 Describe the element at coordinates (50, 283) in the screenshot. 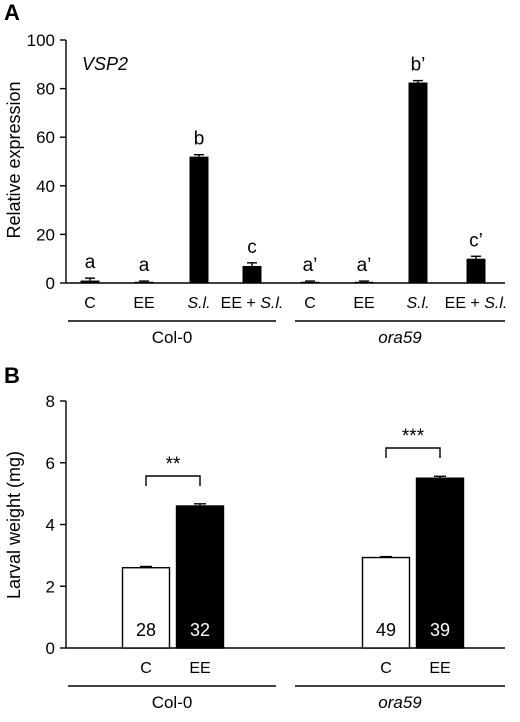

I see `panel-a-y-tick-label: 0` at that location.